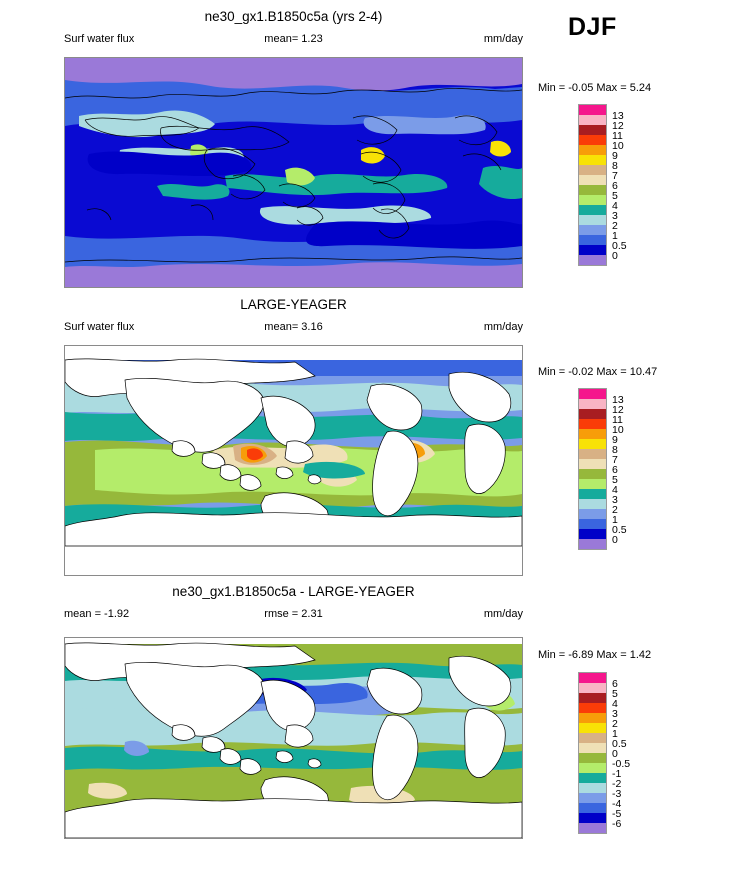  What do you see at coordinates (600, 791) in the screenshot?
I see `colorbar-band: -3` at bounding box center [600, 791].